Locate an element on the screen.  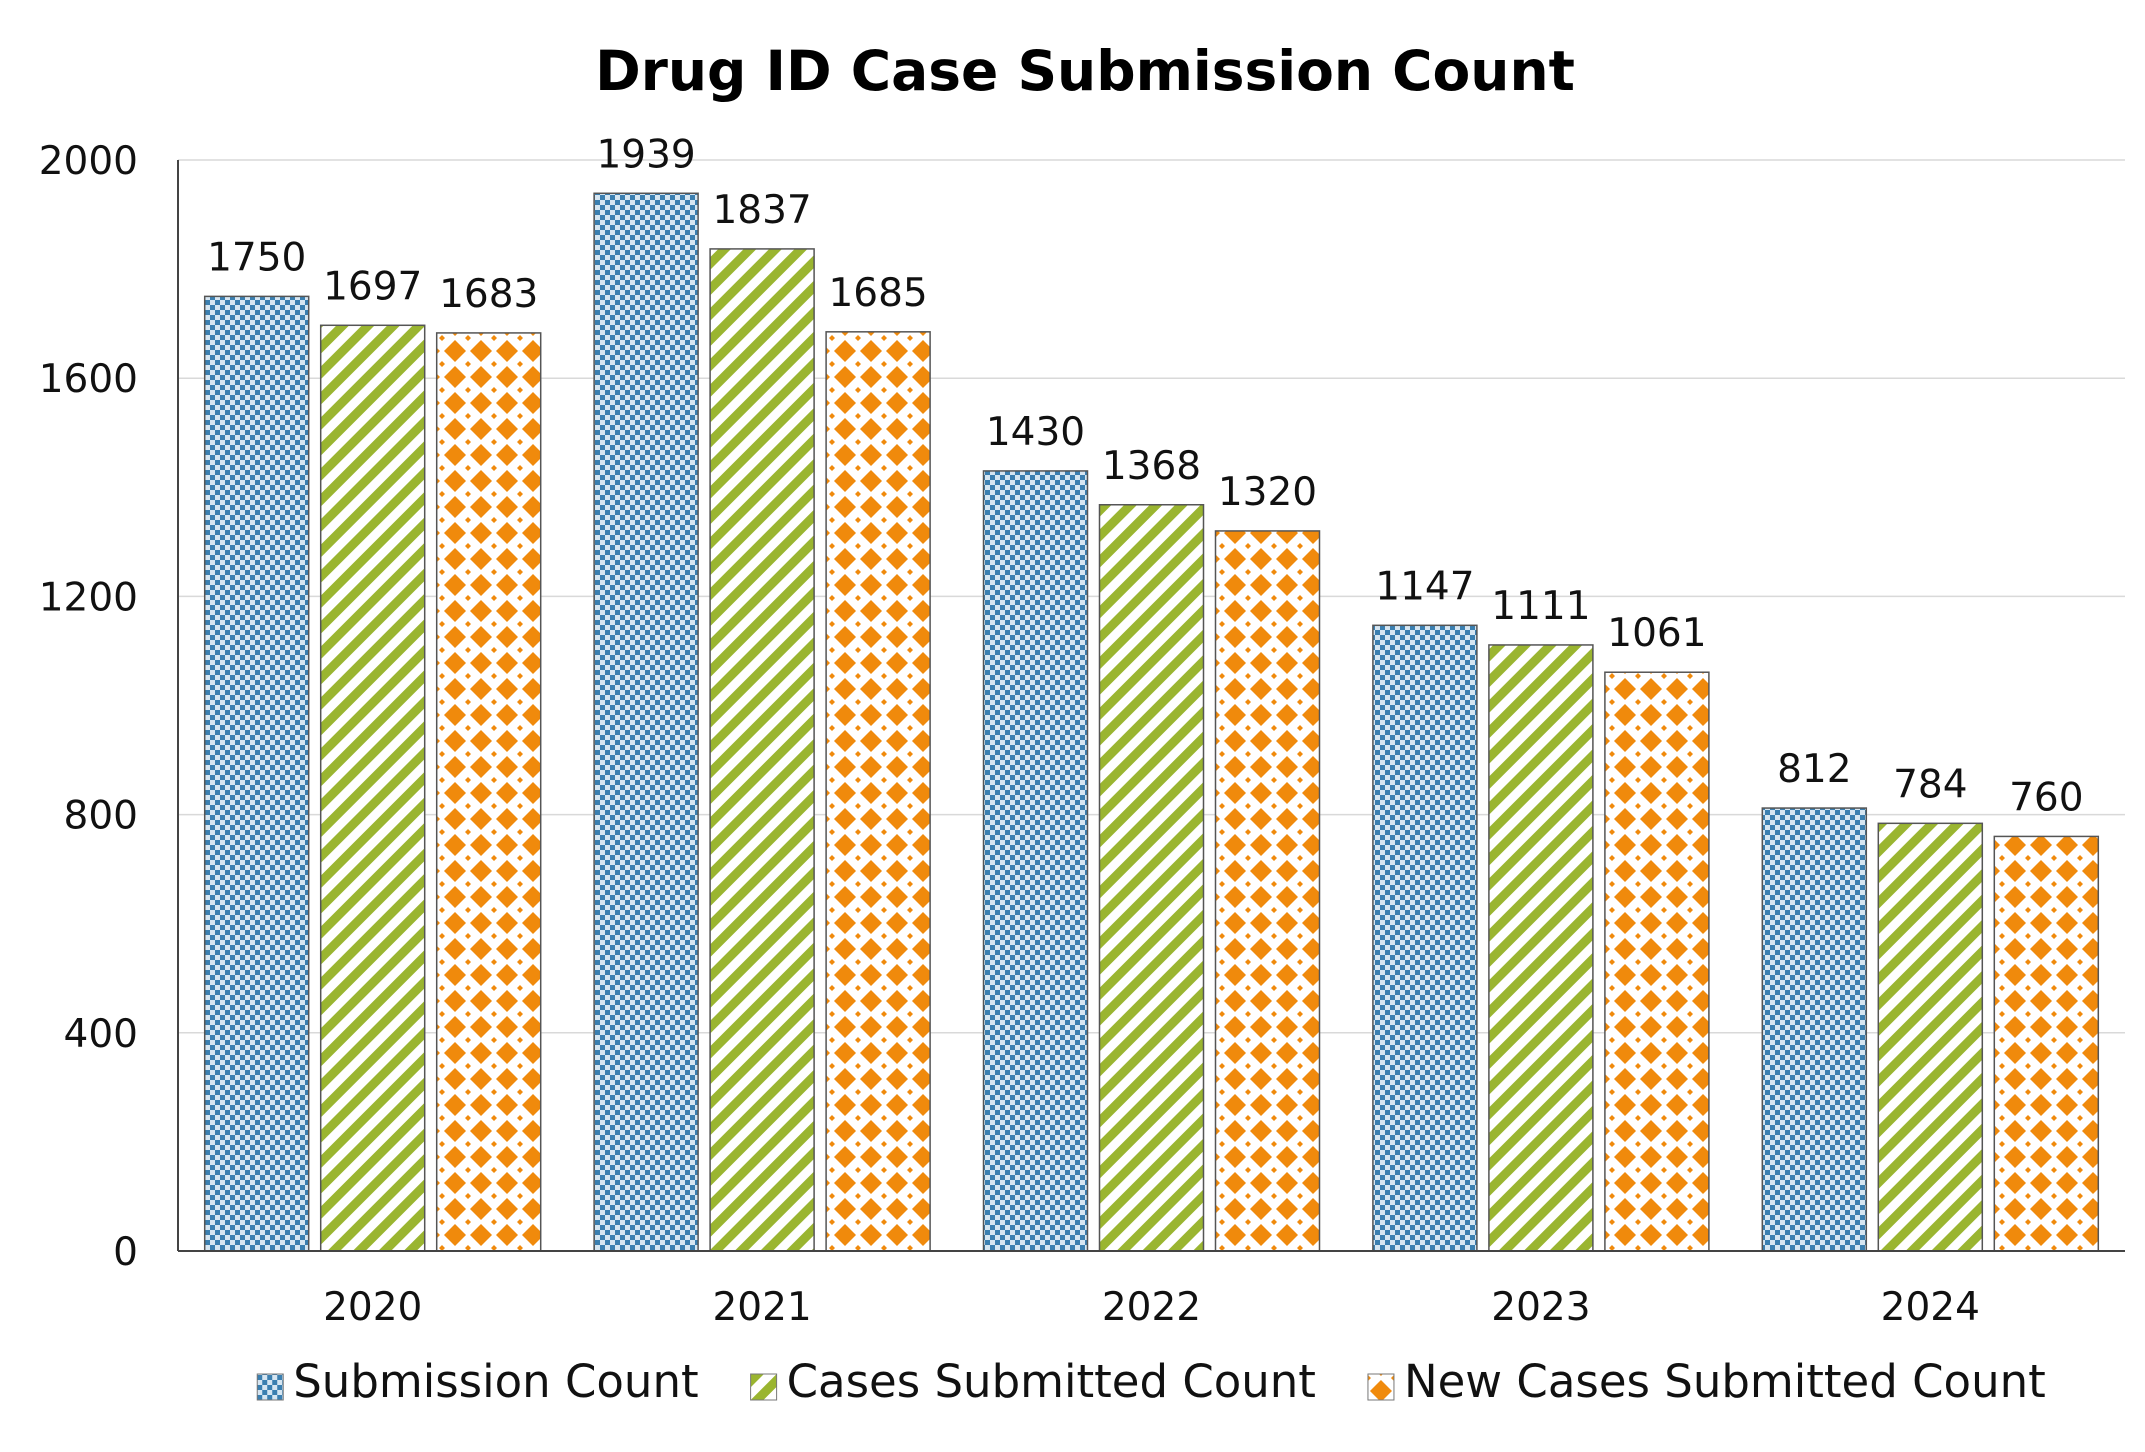
y-tick-label: 0 is located at coordinates (125, 1252).